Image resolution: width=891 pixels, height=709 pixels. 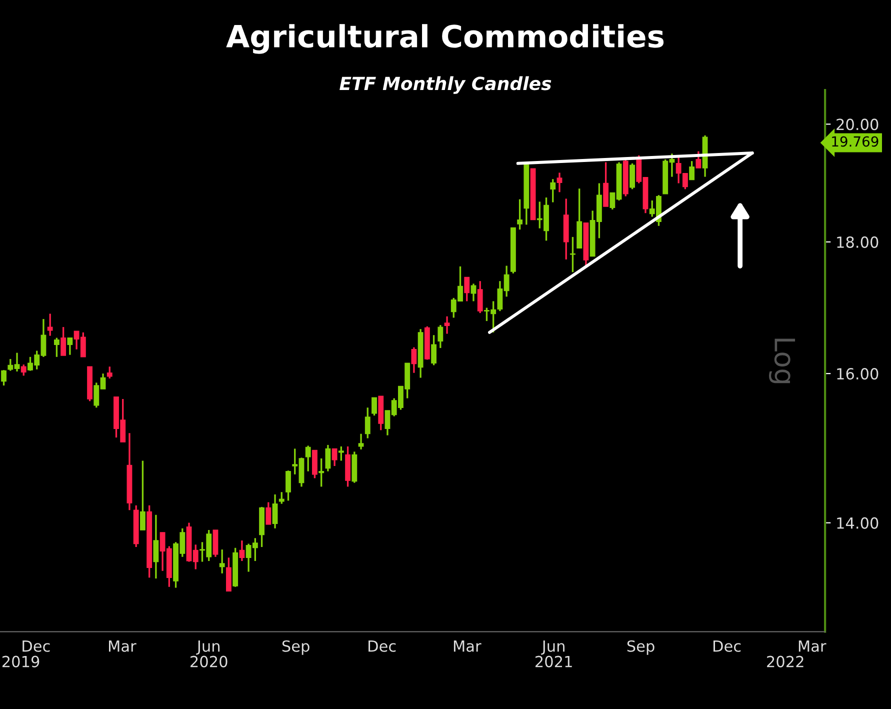 I want to click on y-tick-label: 18.00, so click(x=857, y=242).